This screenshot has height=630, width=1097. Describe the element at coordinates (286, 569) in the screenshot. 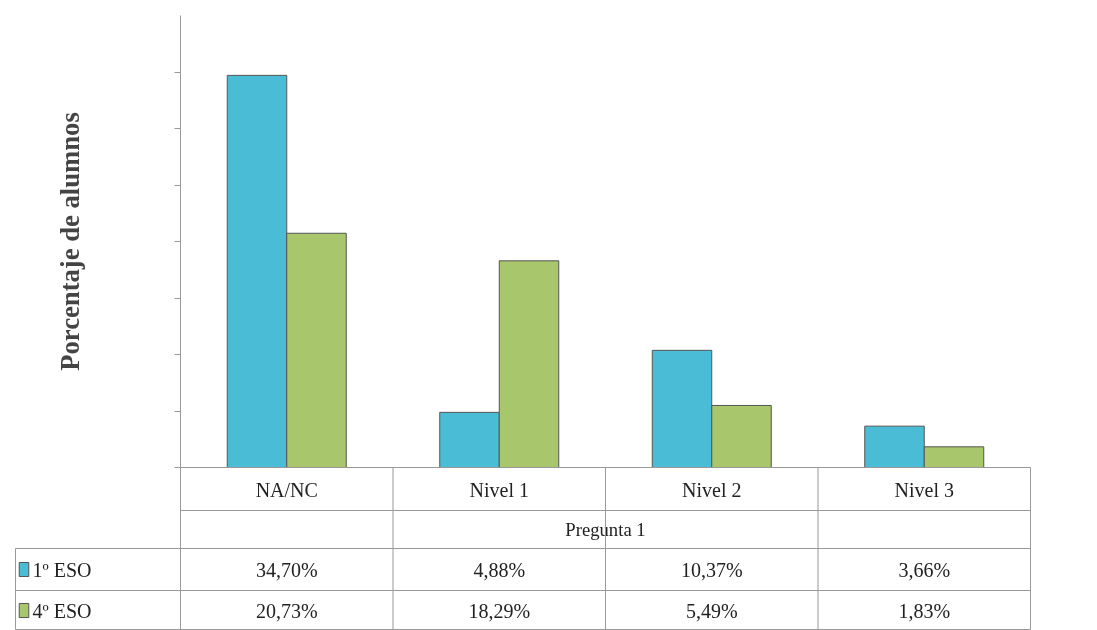

I see `data-label: 34,70%` at that location.